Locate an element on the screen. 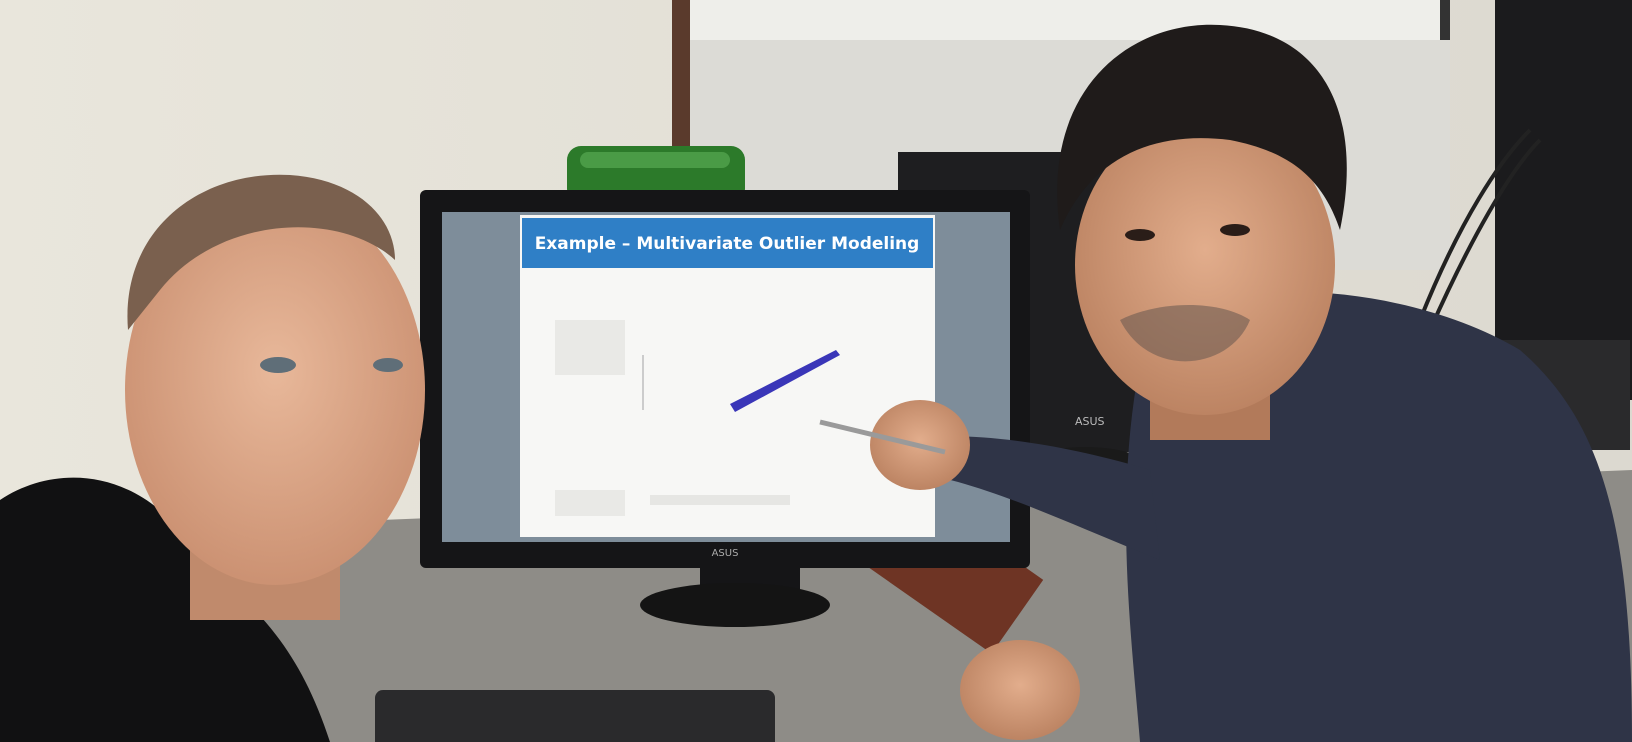 The height and width of the screenshot is (742, 1632). slide-title: Example – Multivariate Outlier Modeling is located at coordinates (727, 244).